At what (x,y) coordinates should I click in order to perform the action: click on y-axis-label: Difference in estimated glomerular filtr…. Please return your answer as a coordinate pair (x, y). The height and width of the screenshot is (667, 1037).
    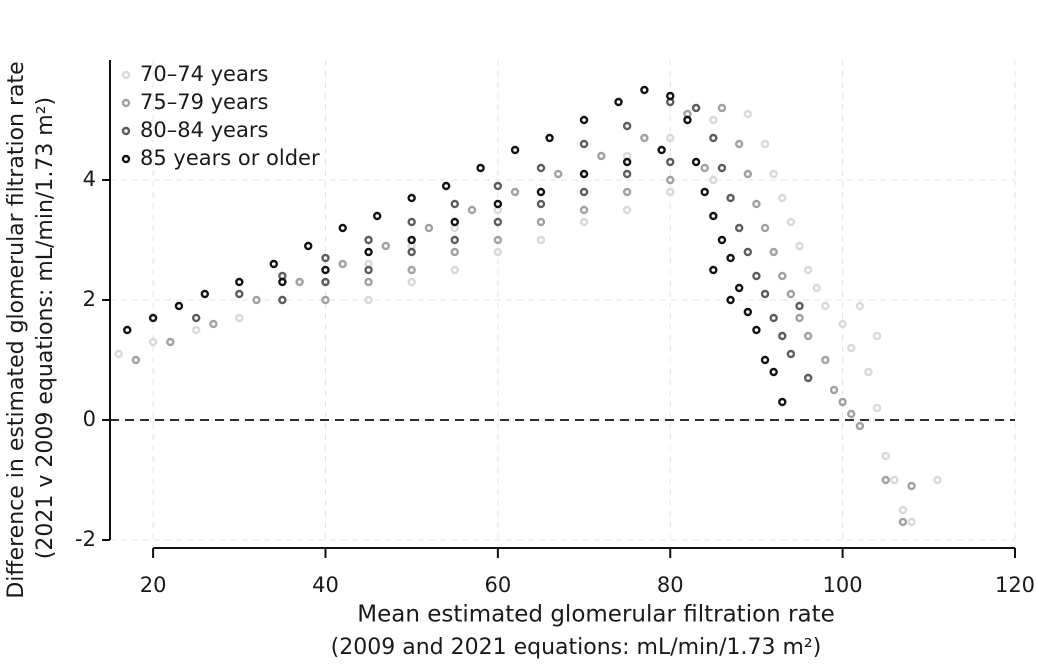
    Looking at the image, I should click on (16, 329).